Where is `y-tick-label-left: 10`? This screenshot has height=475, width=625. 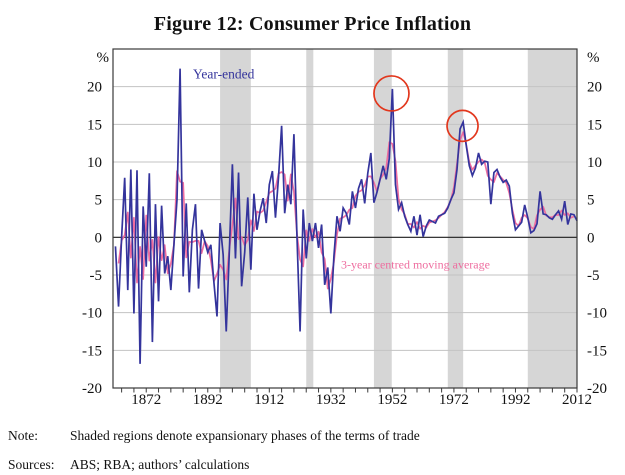
y-tick-label-left: 10 is located at coordinates (94, 163).